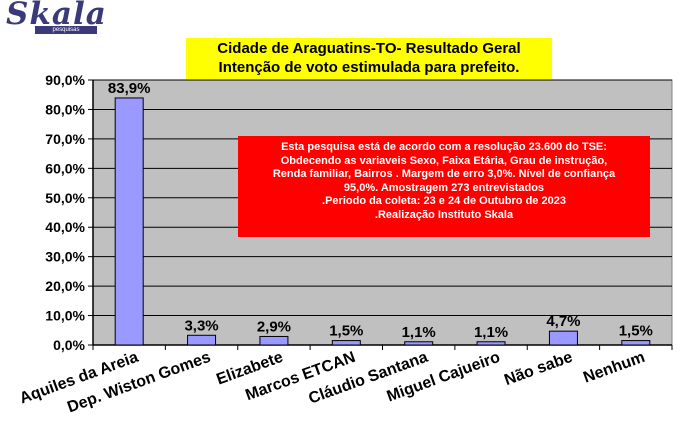 The width and height of the screenshot is (681, 438). I want to click on data-label: 3,3%, so click(201, 325).